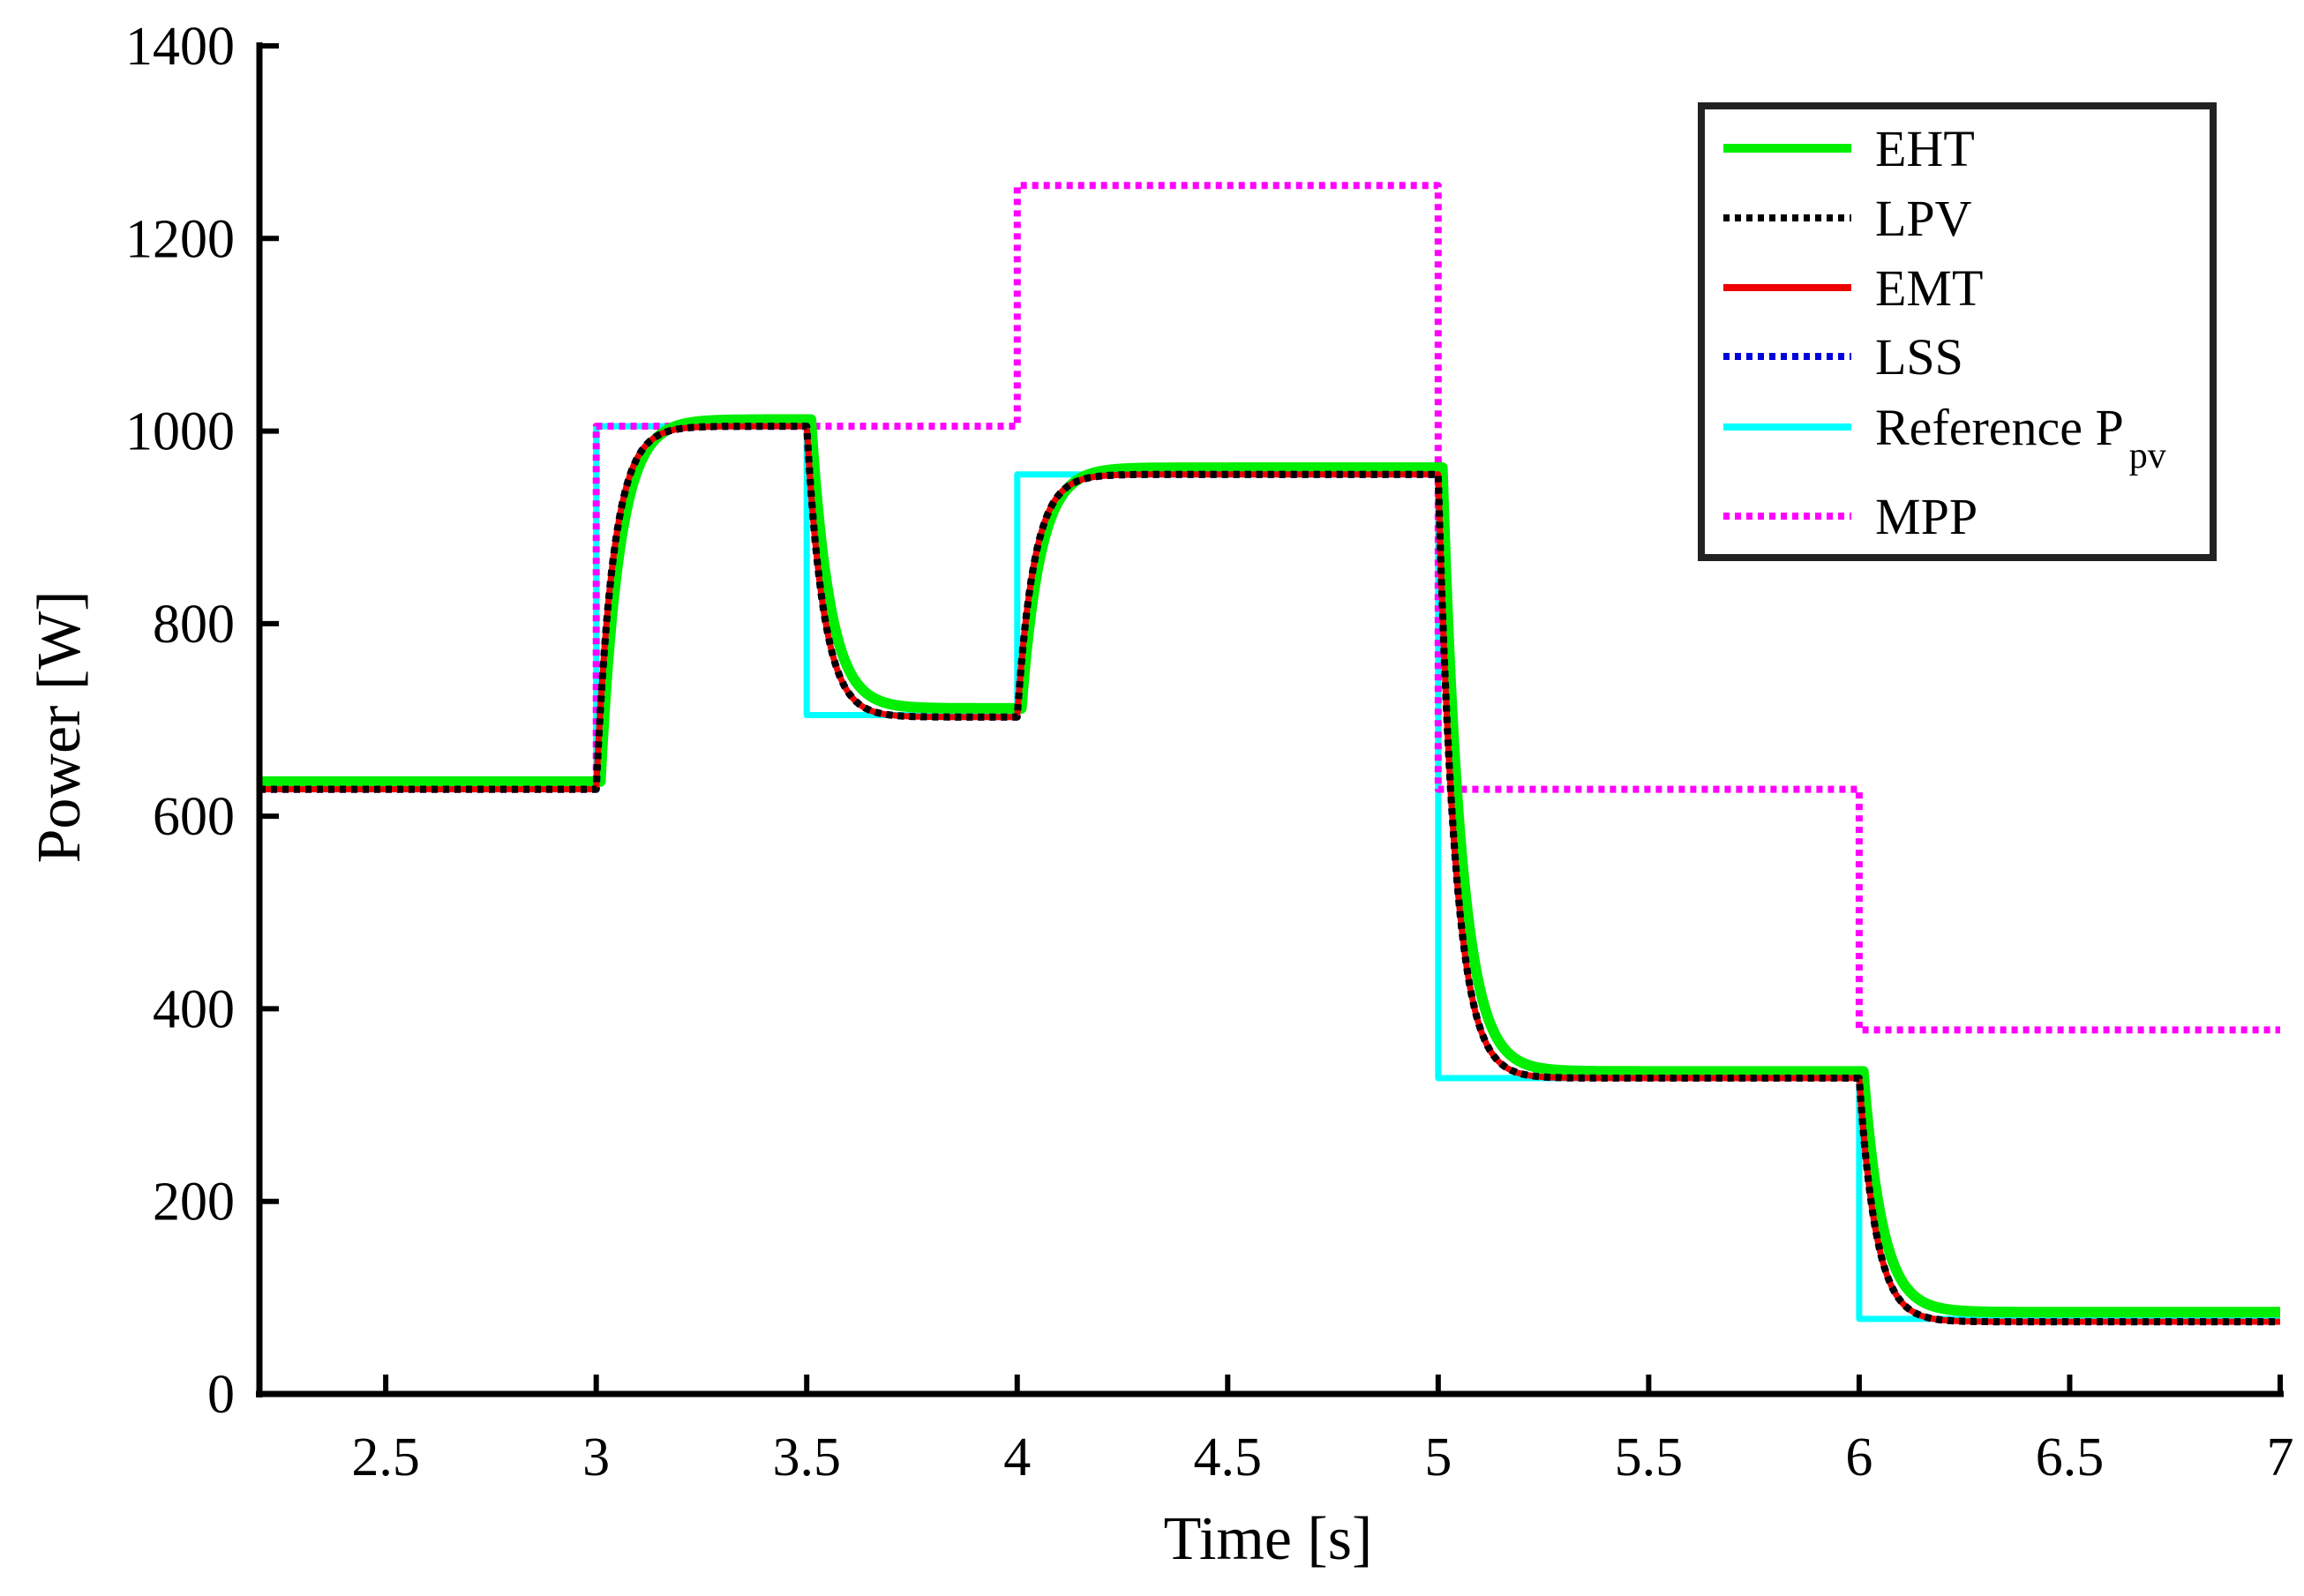 The image size is (2304, 1596). I want to click on legend-box, so click(1957, 331).